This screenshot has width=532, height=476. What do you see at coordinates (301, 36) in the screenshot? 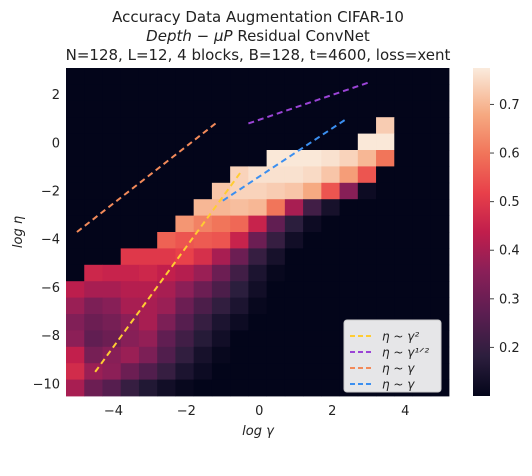
I see `title-plain-part: Residual ConvNet` at bounding box center [301, 36].